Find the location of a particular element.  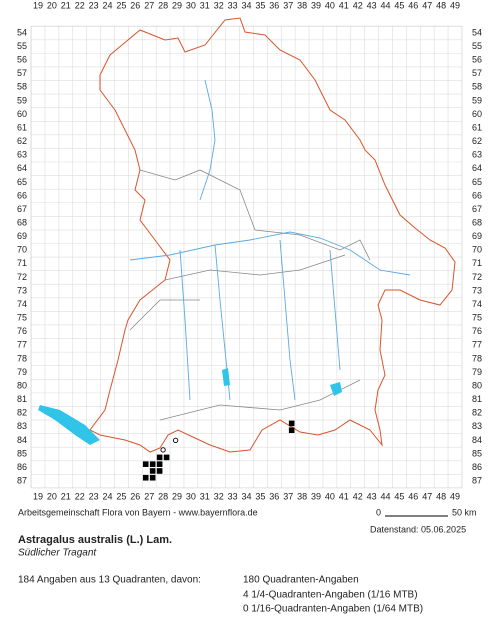

column-label: 47 is located at coordinates (427, 496).